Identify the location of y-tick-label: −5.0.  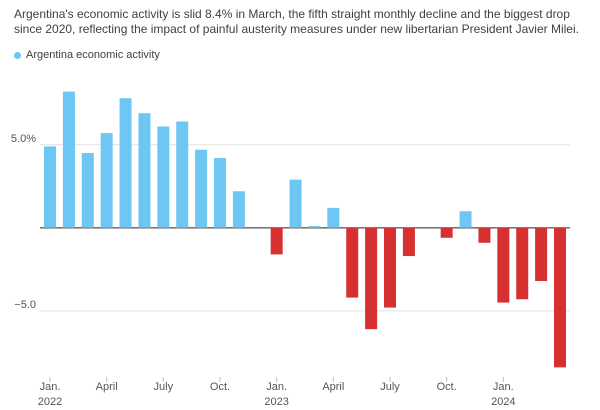
(25, 305).